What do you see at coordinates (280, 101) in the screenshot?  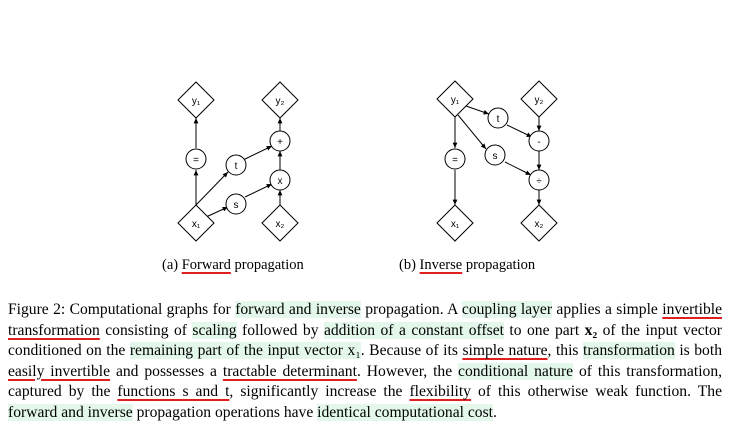 I see `fwd-label-y2: y₂` at bounding box center [280, 101].